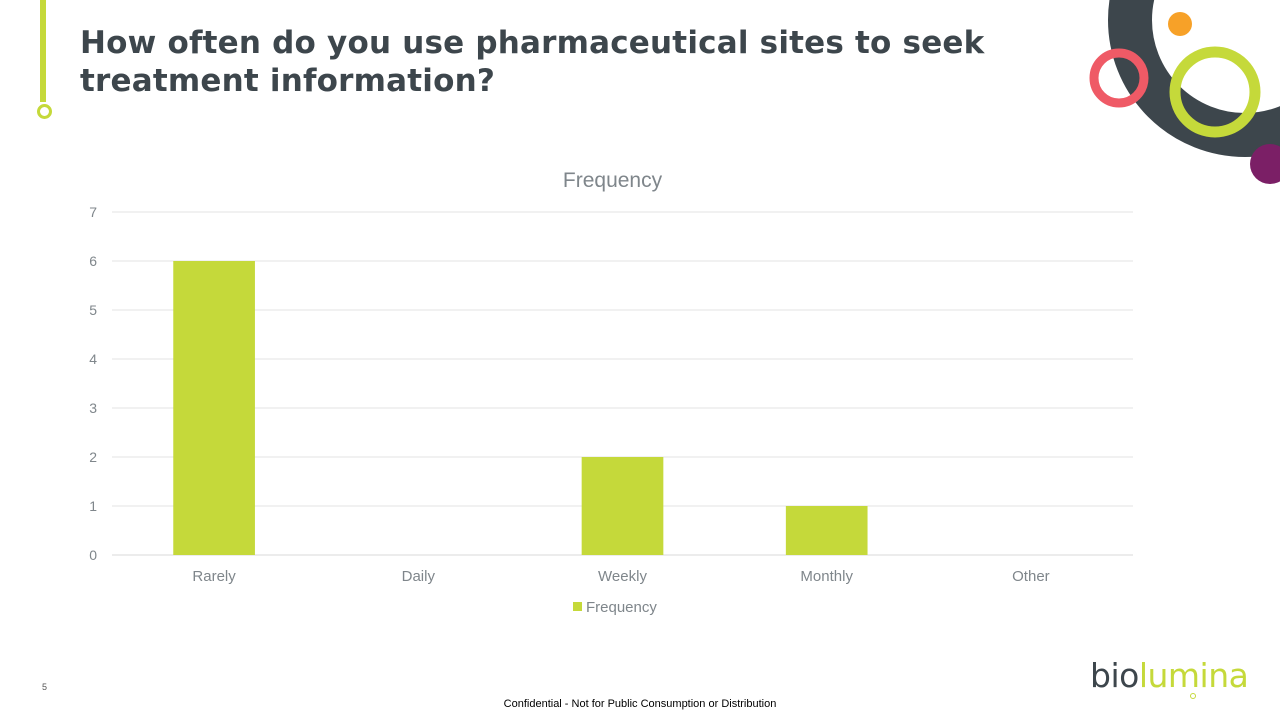 This screenshot has width=1280, height=720. I want to click on x-tick-label: Daily, so click(419, 576).